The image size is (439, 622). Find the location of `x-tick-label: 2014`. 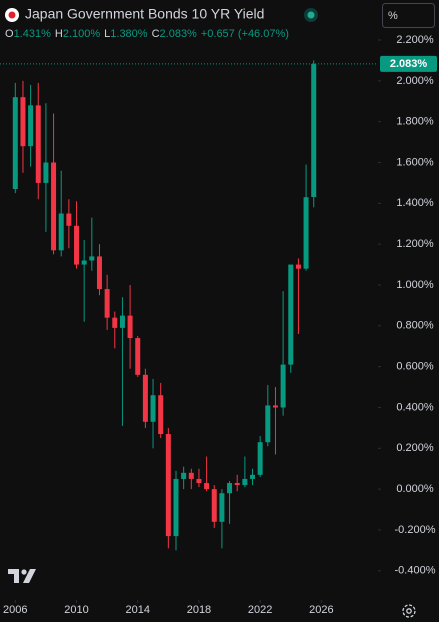

x-tick-label: 2014 is located at coordinates (137, 610).